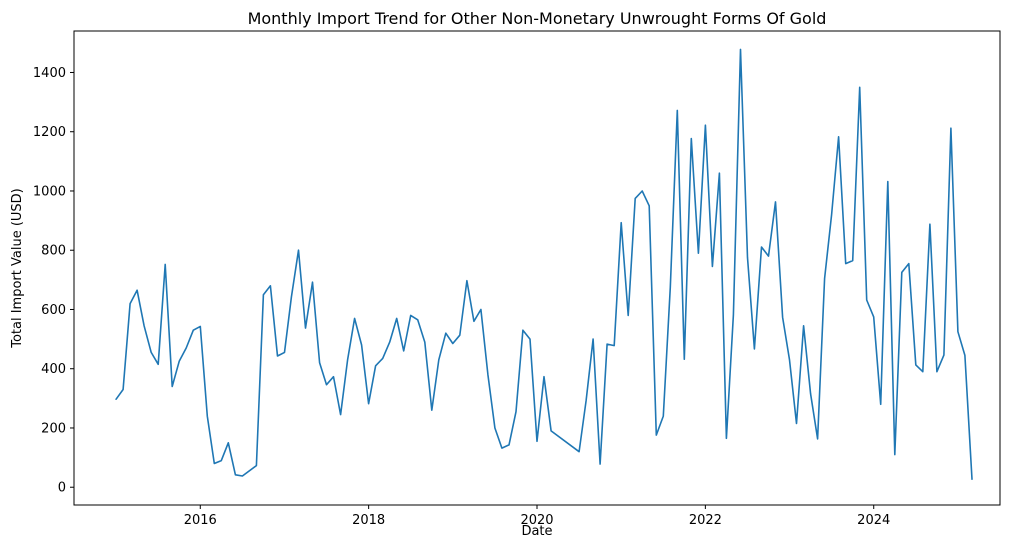 The height and width of the screenshot is (547, 1014). I want to click on y-tick-label: 200, so click(53, 428).